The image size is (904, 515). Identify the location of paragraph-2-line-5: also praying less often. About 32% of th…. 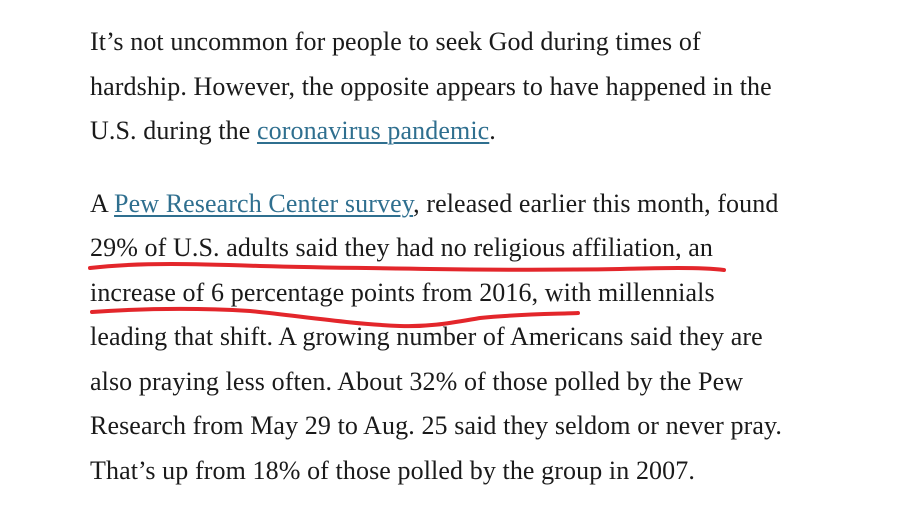
(417, 381).